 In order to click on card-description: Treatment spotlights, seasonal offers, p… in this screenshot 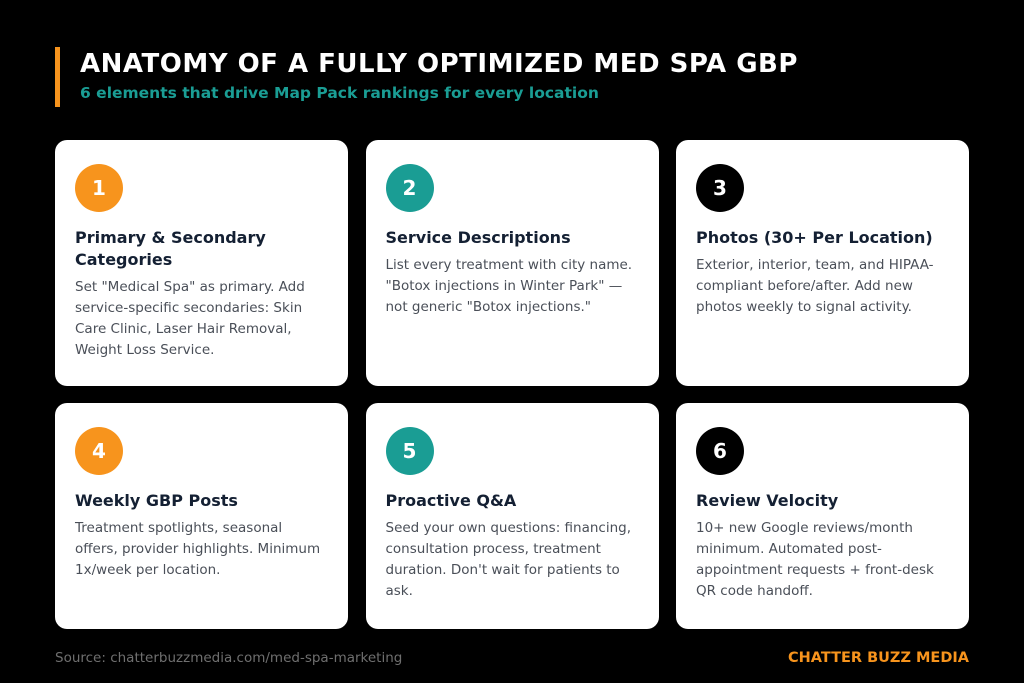, I will do `click(198, 549)`.